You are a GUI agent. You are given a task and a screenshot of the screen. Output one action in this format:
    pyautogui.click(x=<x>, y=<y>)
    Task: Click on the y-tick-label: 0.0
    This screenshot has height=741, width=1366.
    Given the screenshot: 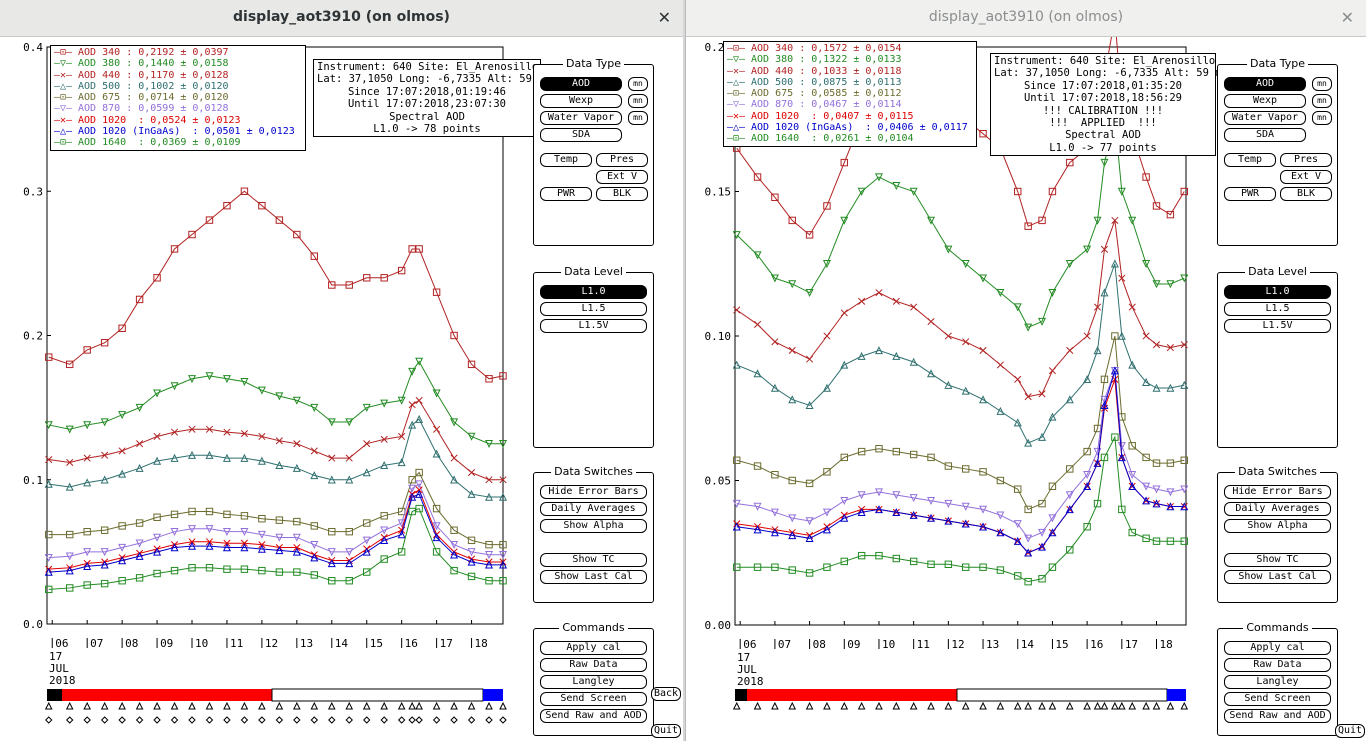 What is the action you would take?
    pyautogui.click(x=33, y=624)
    